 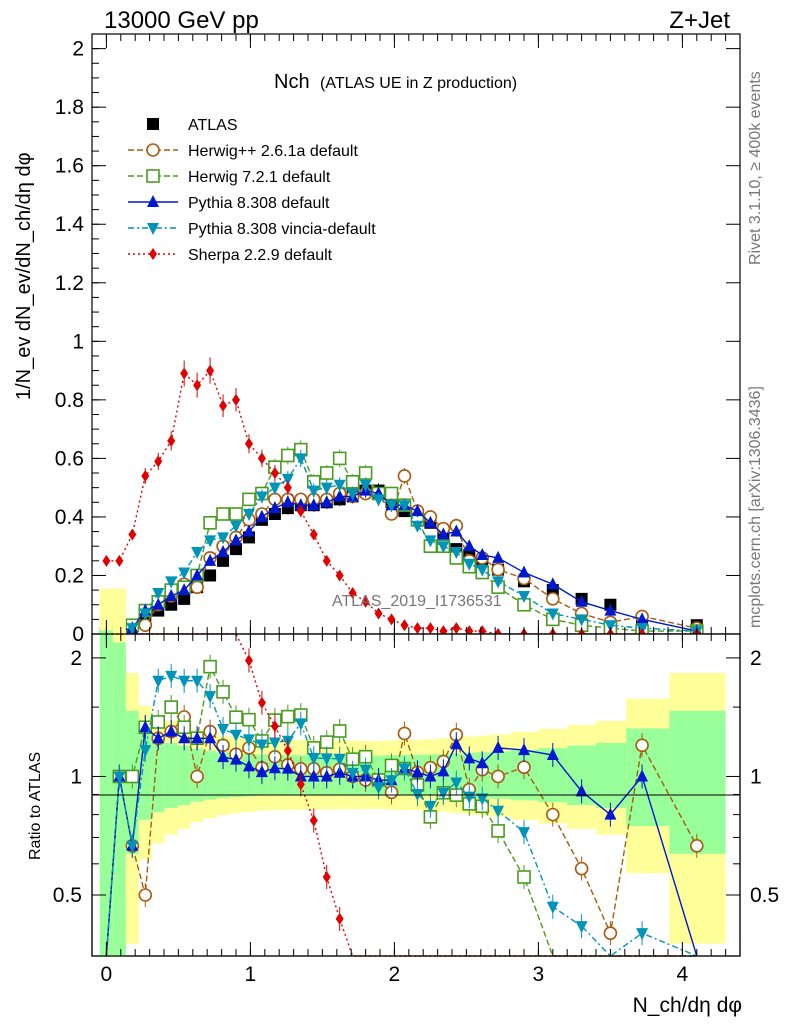 I want to click on x-tick-label: 1, so click(x=251, y=974).